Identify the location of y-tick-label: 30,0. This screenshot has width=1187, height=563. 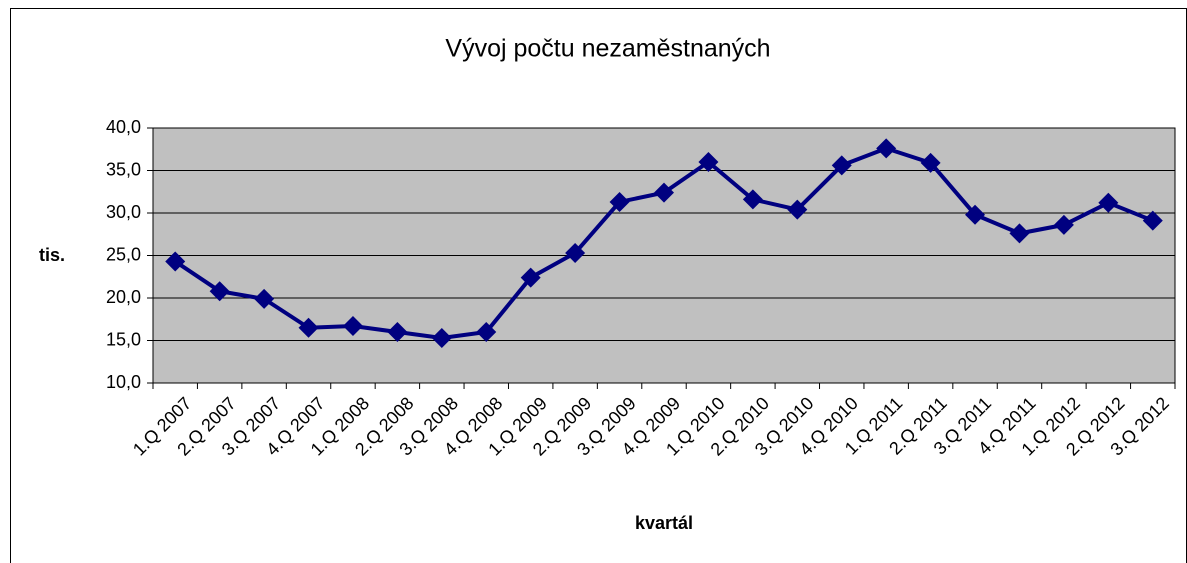
(123, 212).